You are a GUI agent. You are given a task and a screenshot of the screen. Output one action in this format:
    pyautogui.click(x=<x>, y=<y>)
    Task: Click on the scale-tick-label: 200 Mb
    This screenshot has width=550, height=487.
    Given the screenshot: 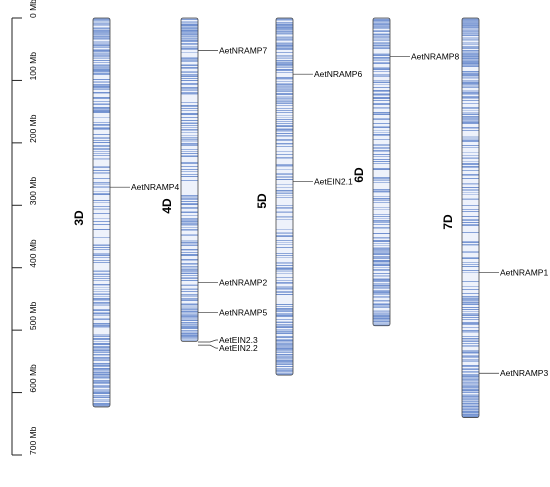 What is the action you would take?
    pyautogui.click(x=33, y=128)
    